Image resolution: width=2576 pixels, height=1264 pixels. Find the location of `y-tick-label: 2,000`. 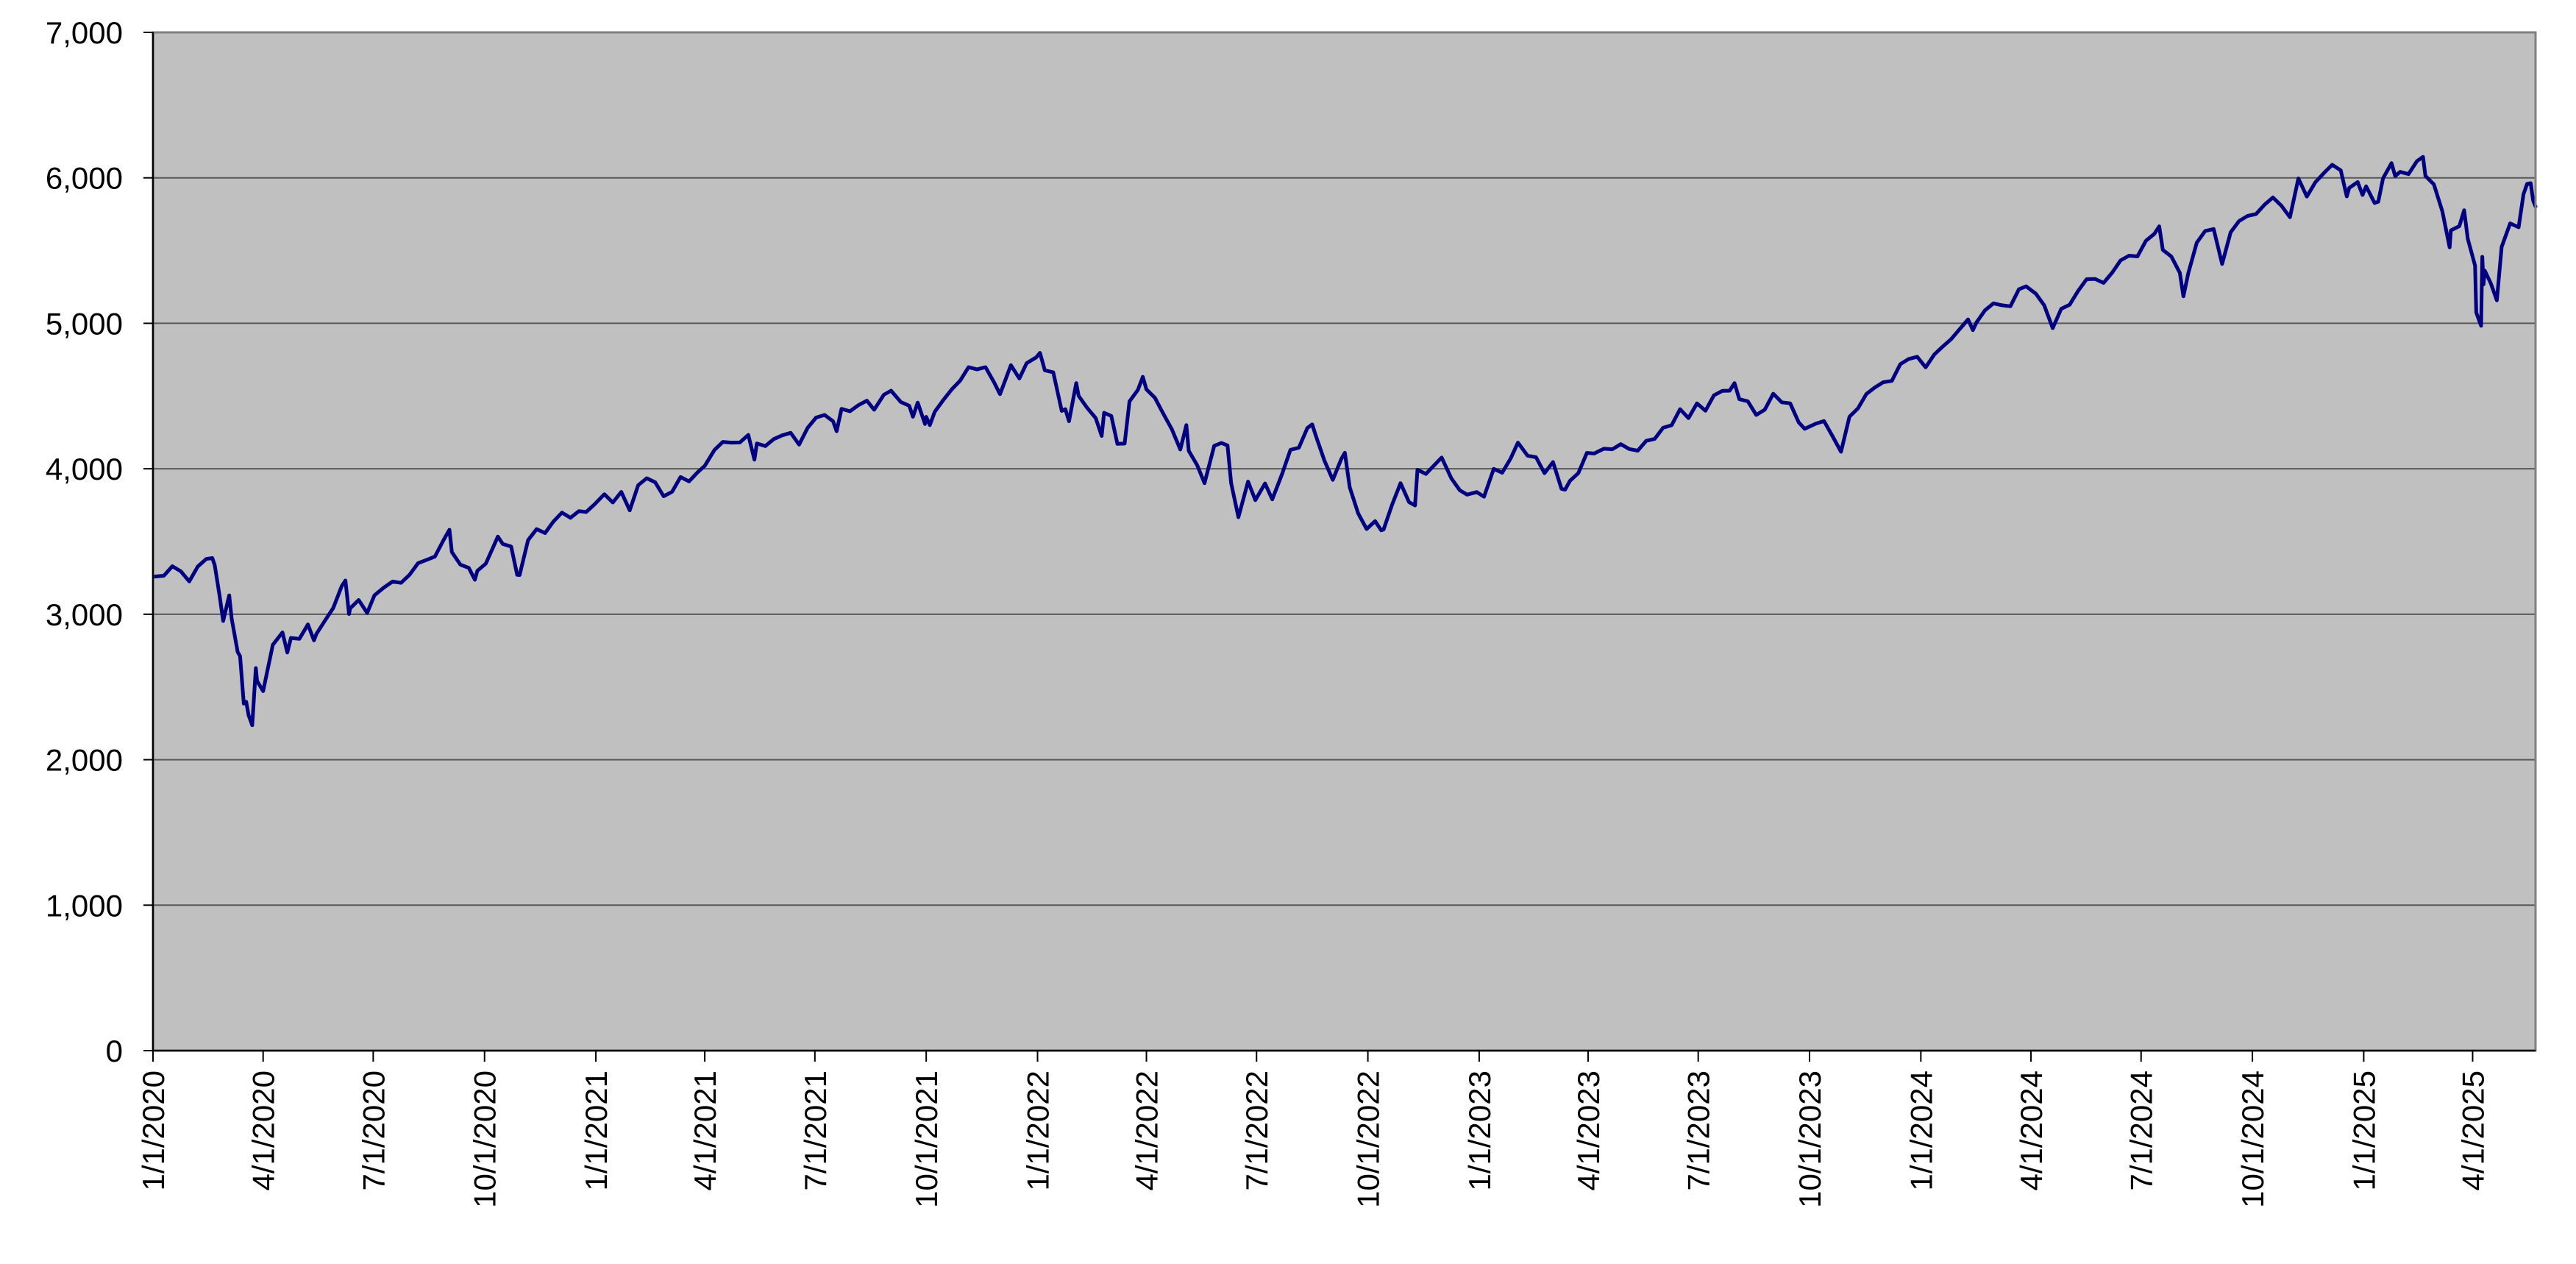

y-tick-label: 2,000 is located at coordinates (84, 760).